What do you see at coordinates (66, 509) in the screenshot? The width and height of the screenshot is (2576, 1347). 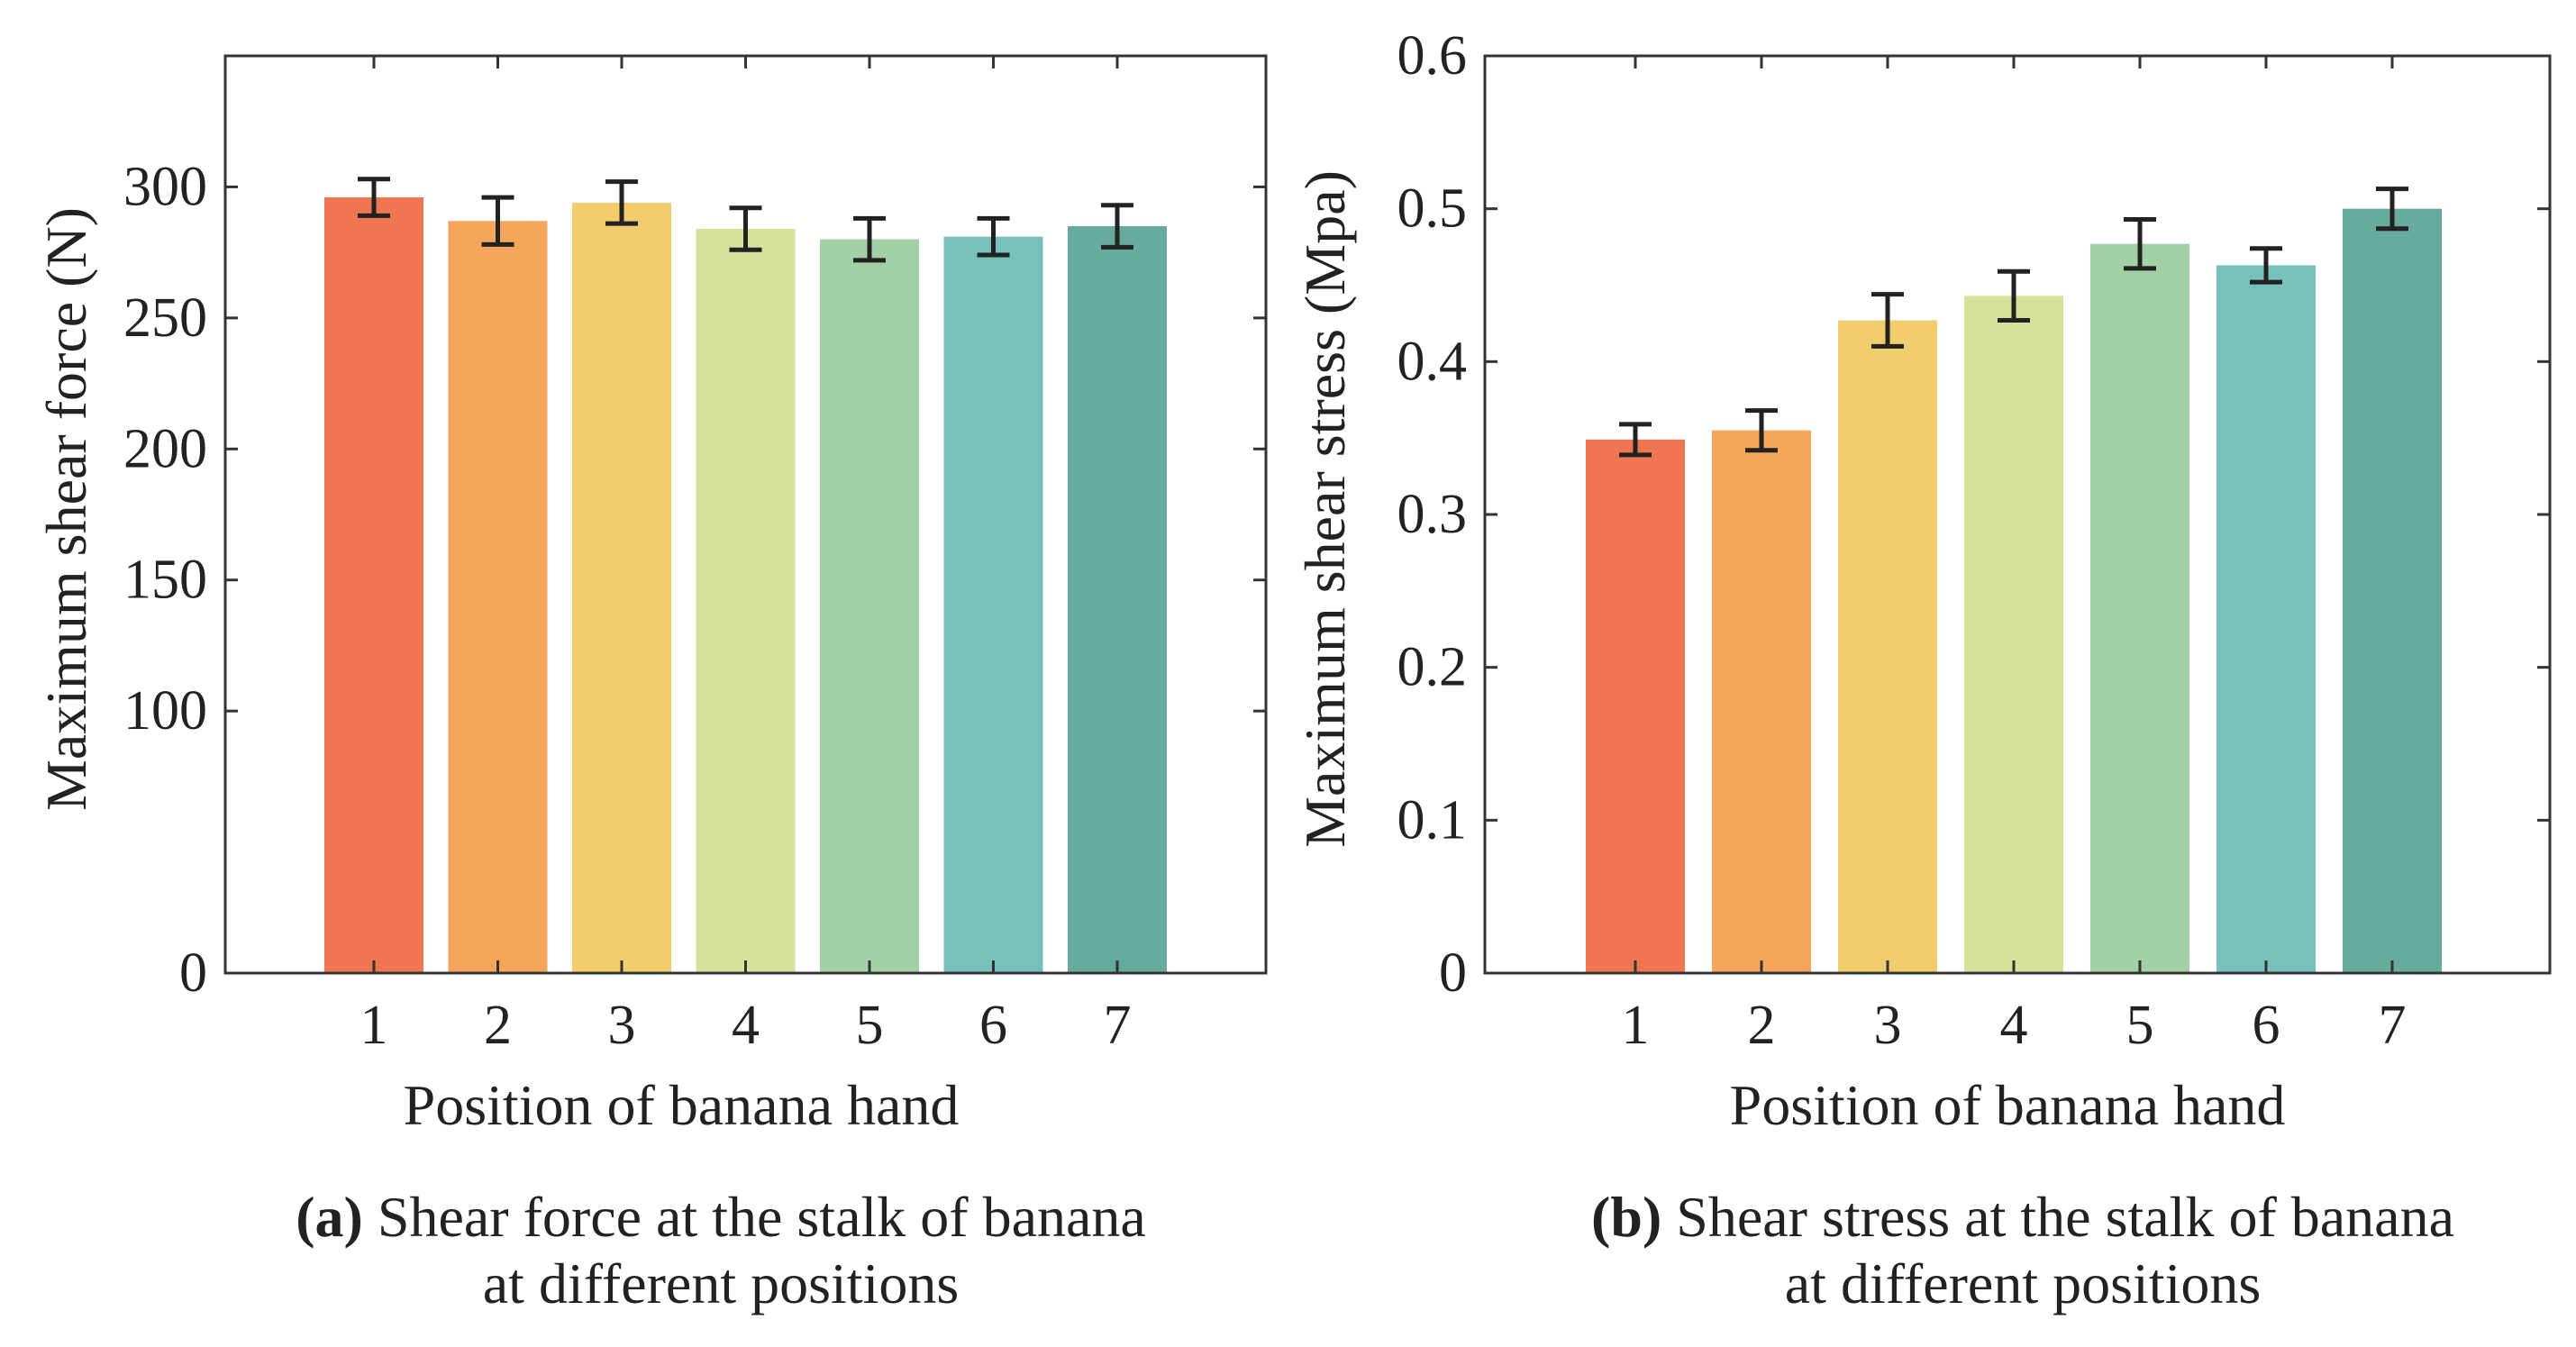 I see `y-axis-label: Maximum shear force (N)` at bounding box center [66, 509].